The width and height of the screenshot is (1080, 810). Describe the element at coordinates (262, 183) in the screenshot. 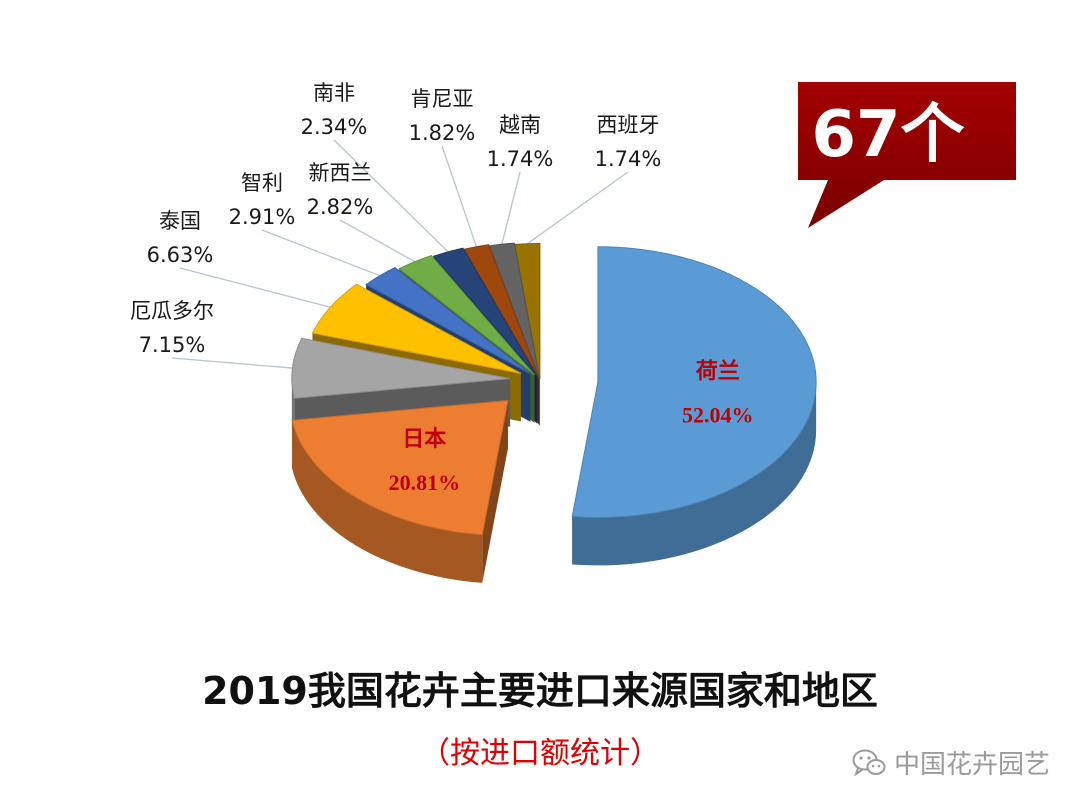

I see `slice-label-name: 智利` at that location.